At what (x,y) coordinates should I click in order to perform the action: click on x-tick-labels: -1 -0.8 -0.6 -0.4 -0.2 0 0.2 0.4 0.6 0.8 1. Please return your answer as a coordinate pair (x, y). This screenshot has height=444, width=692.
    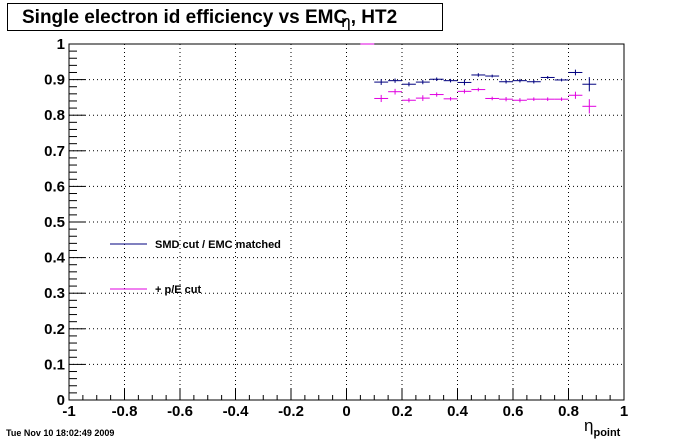
    Looking at the image, I should click on (345, 411).